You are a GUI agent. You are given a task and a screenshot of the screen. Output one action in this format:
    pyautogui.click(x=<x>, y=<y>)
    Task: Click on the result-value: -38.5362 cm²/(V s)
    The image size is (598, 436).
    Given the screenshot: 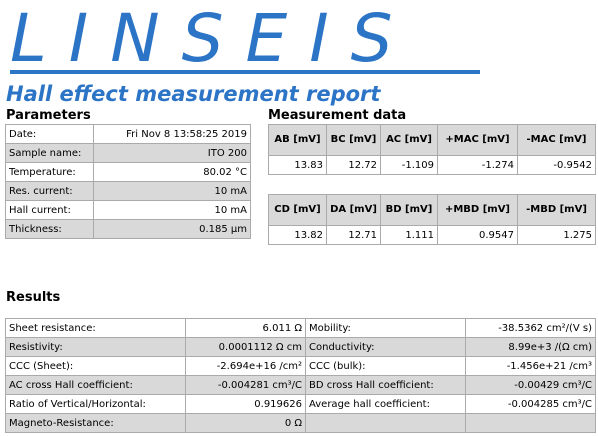 What is the action you would take?
    pyautogui.click(x=530, y=328)
    